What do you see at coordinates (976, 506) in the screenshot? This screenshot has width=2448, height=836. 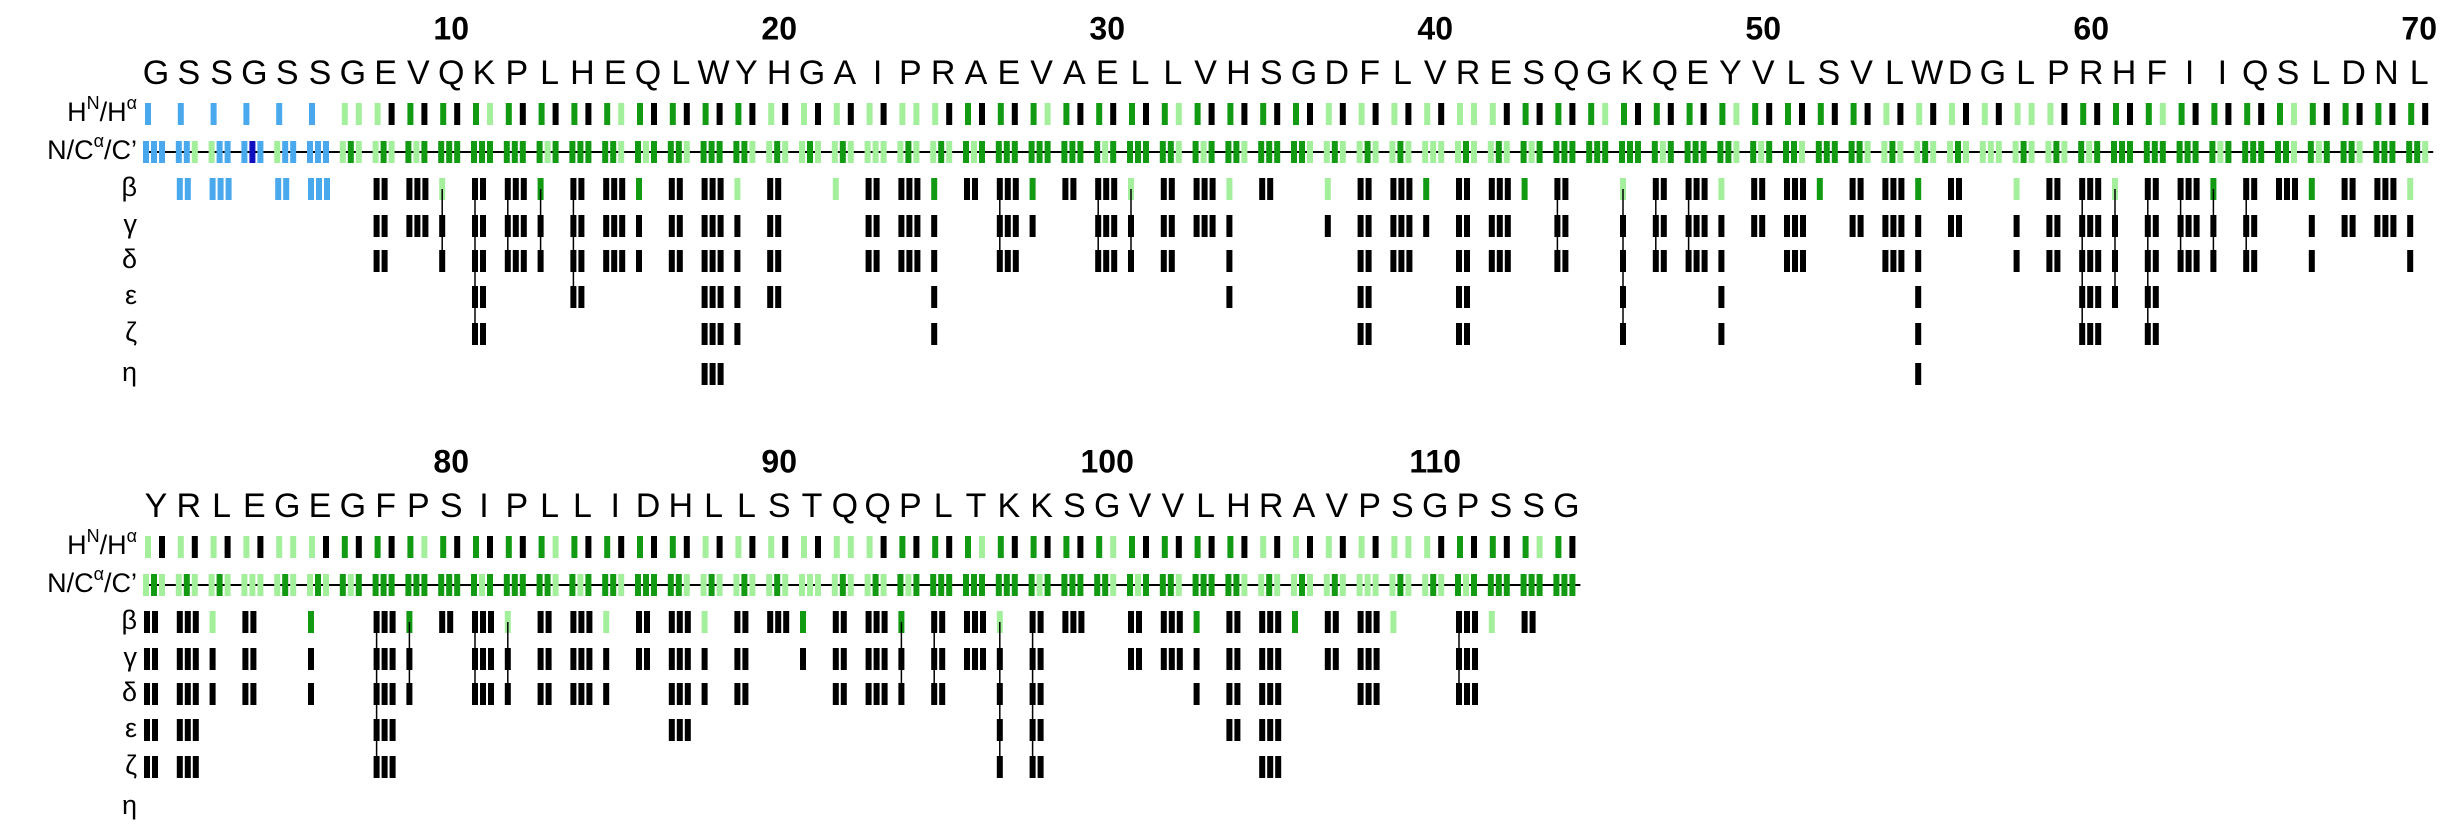 I see `residue-letter: T` at bounding box center [976, 506].